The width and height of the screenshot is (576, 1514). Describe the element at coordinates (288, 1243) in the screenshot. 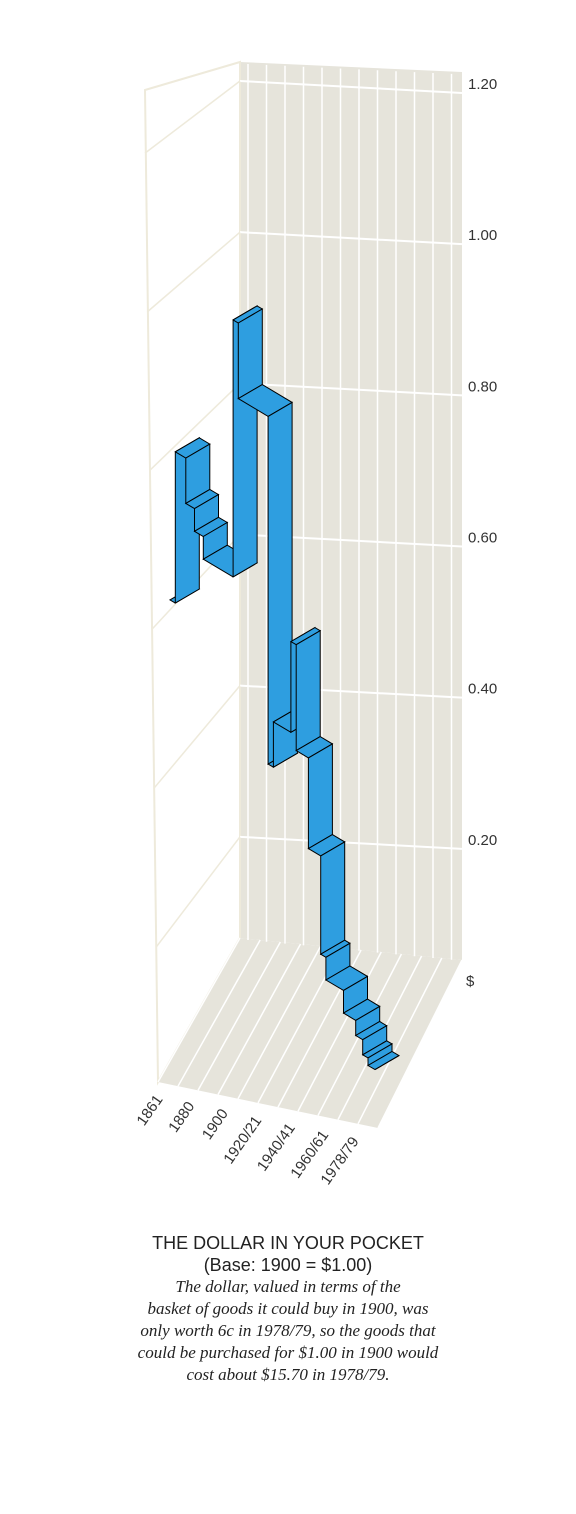

I see `title: THE DOLLAR IN YOUR POCKET` at that location.